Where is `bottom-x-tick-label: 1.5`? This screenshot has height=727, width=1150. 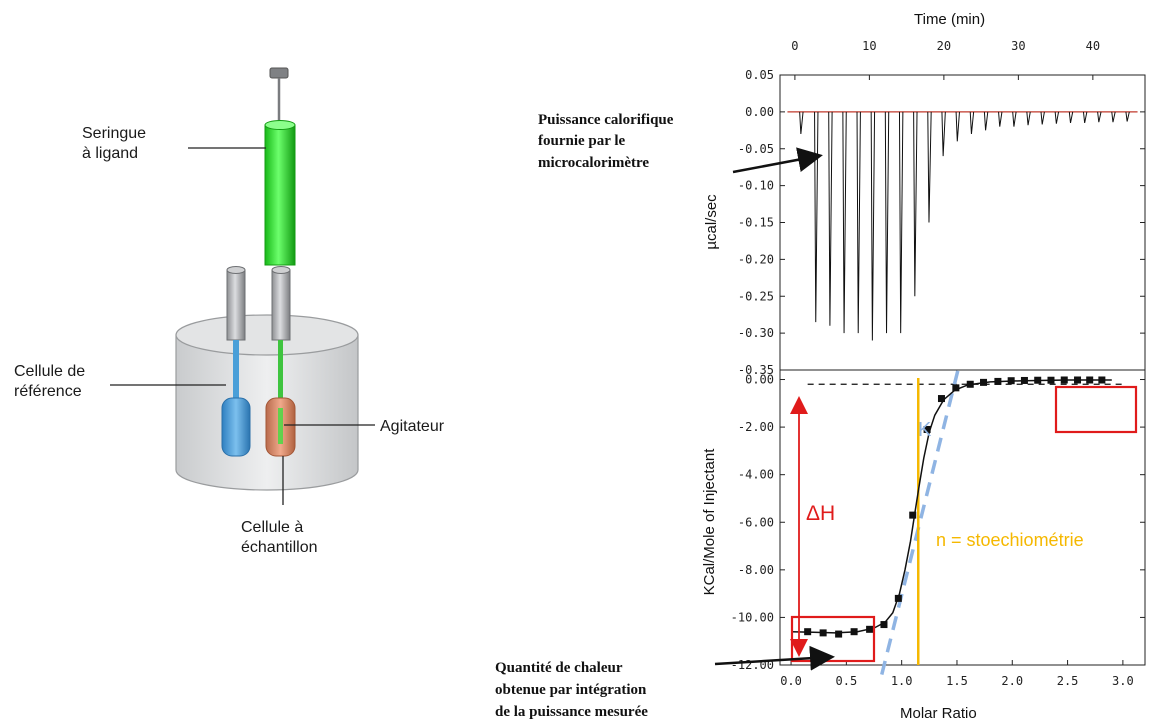 bottom-x-tick-label: 1.5 is located at coordinates (957, 681).